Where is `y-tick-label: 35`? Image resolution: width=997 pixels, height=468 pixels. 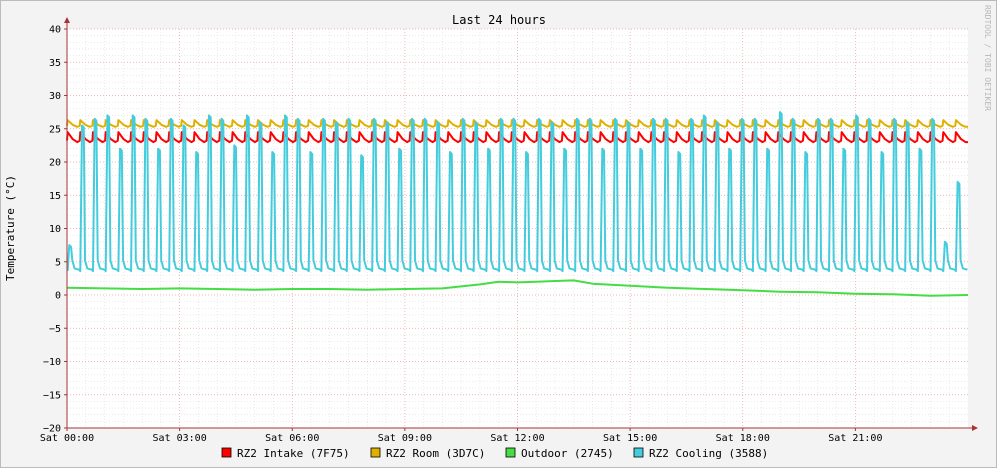 y-tick-label: 35 is located at coordinates (55, 63).